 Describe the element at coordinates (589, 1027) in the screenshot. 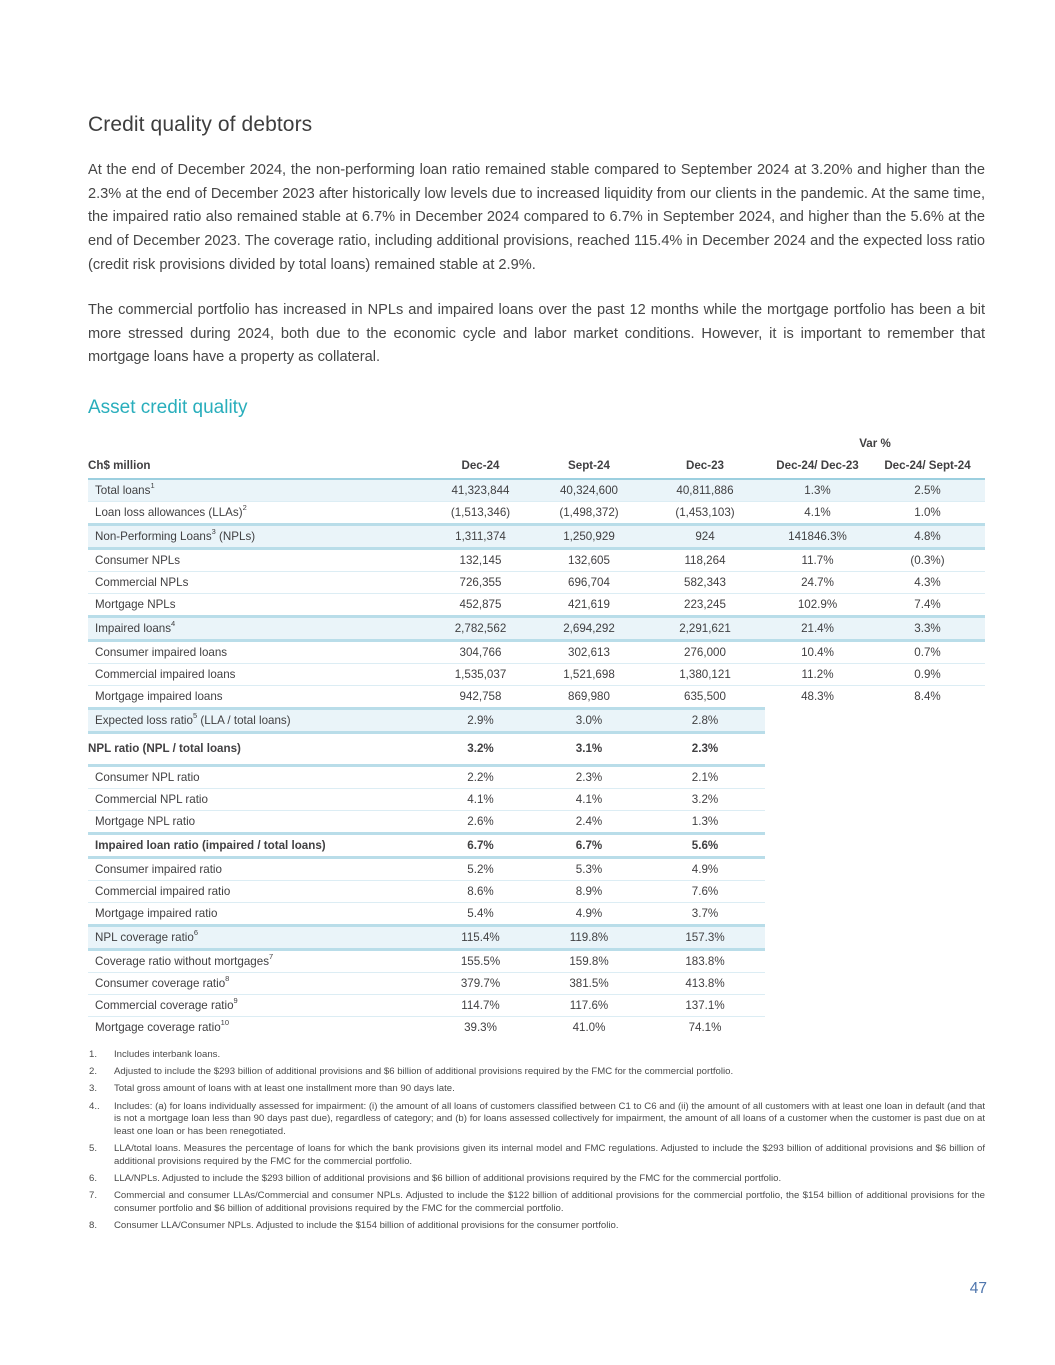

I see `cell-value: 41.0%` at that location.